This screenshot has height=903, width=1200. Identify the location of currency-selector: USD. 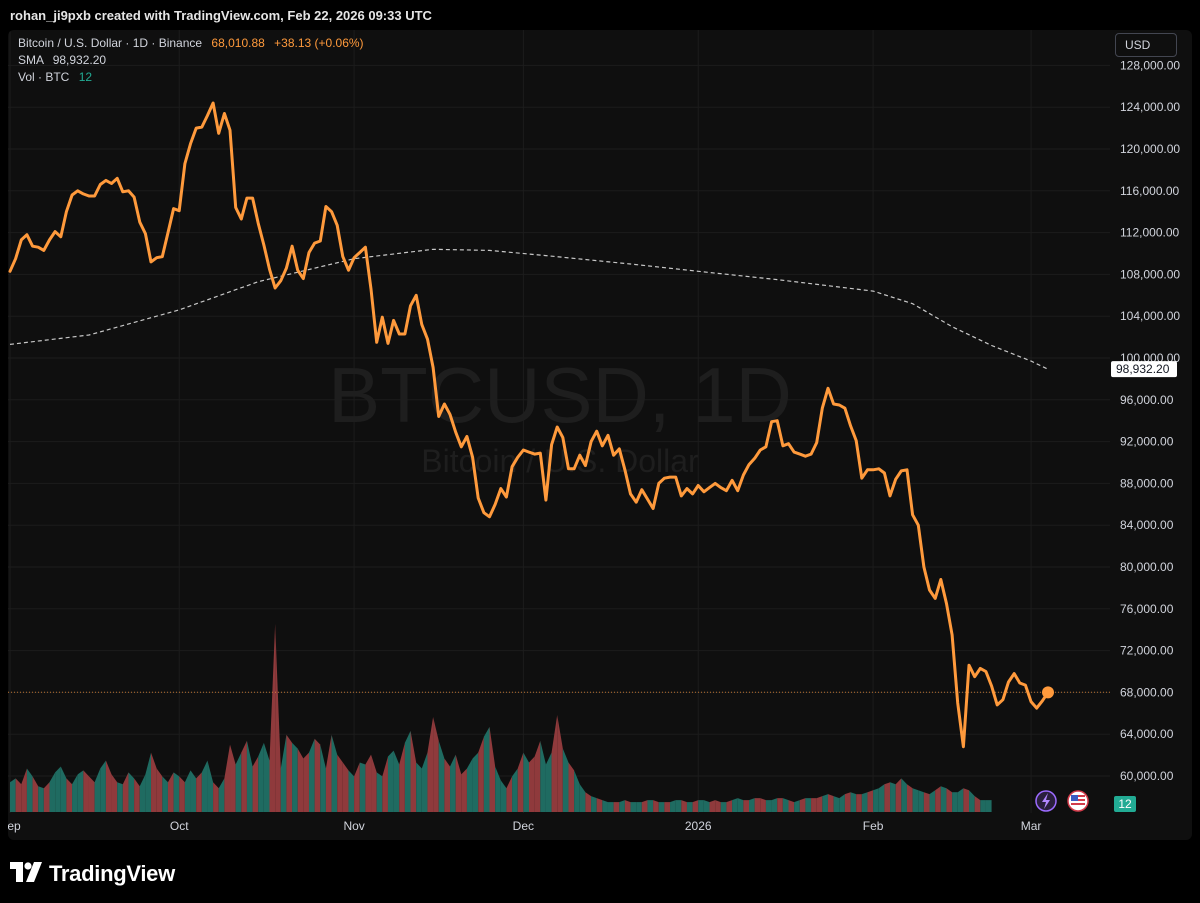
(1146, 45).